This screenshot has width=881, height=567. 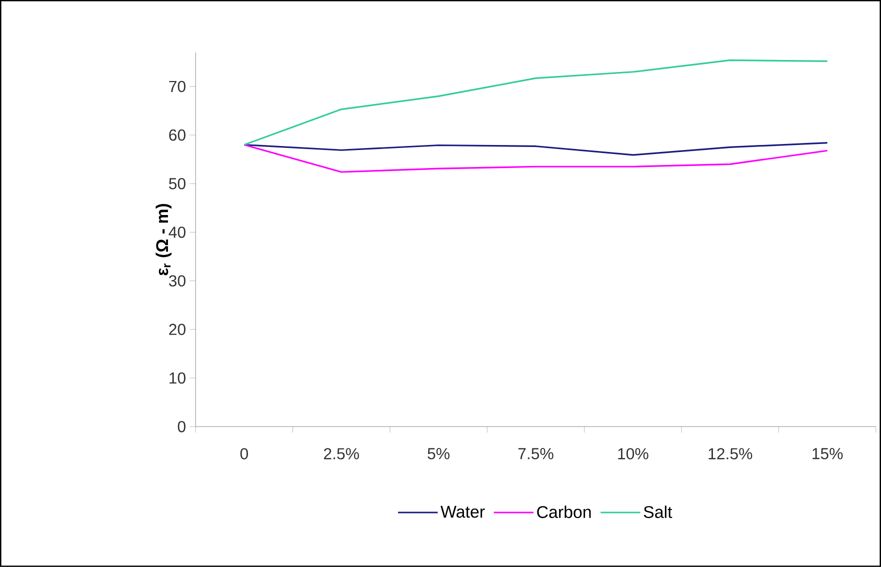 I want to click on legend-label: Salt, so click(x=658, y=512).